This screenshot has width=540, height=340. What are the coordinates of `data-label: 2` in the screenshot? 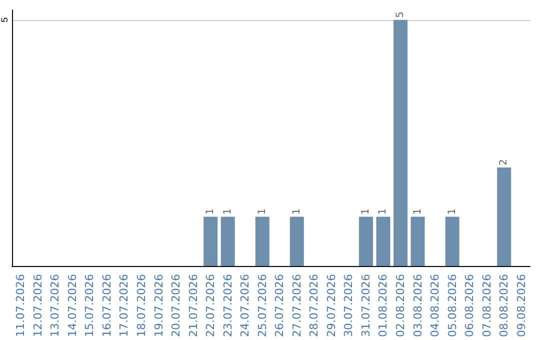 It's located at (504, 162).